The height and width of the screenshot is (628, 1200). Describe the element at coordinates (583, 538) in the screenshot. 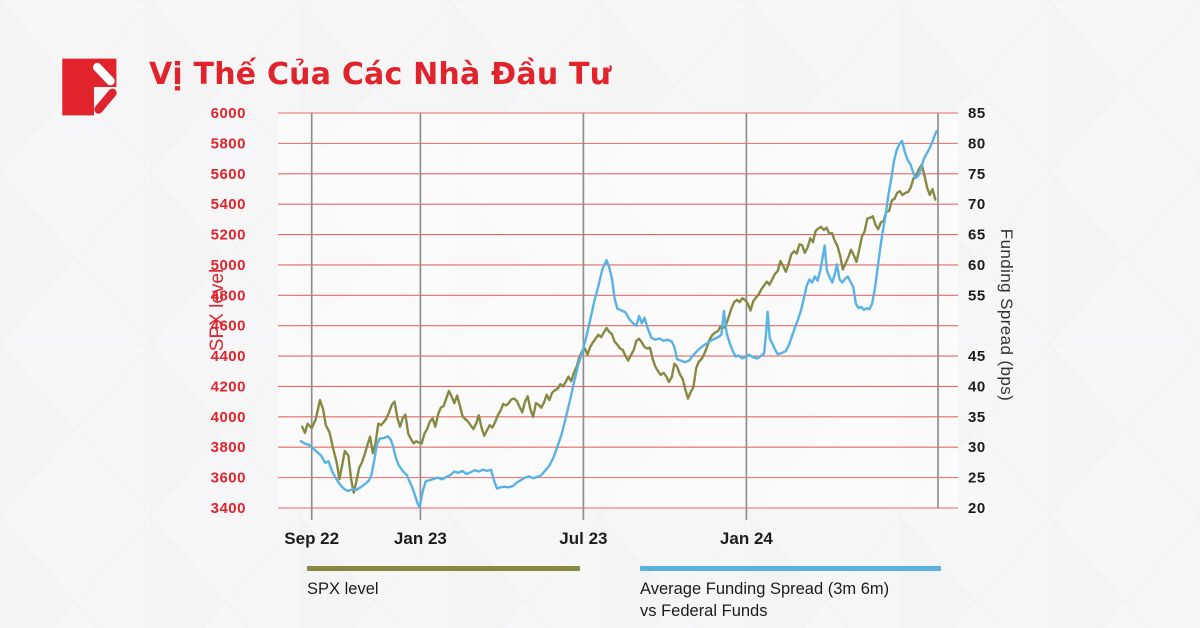

I see `x-tick-label: Jul 23` at that location.